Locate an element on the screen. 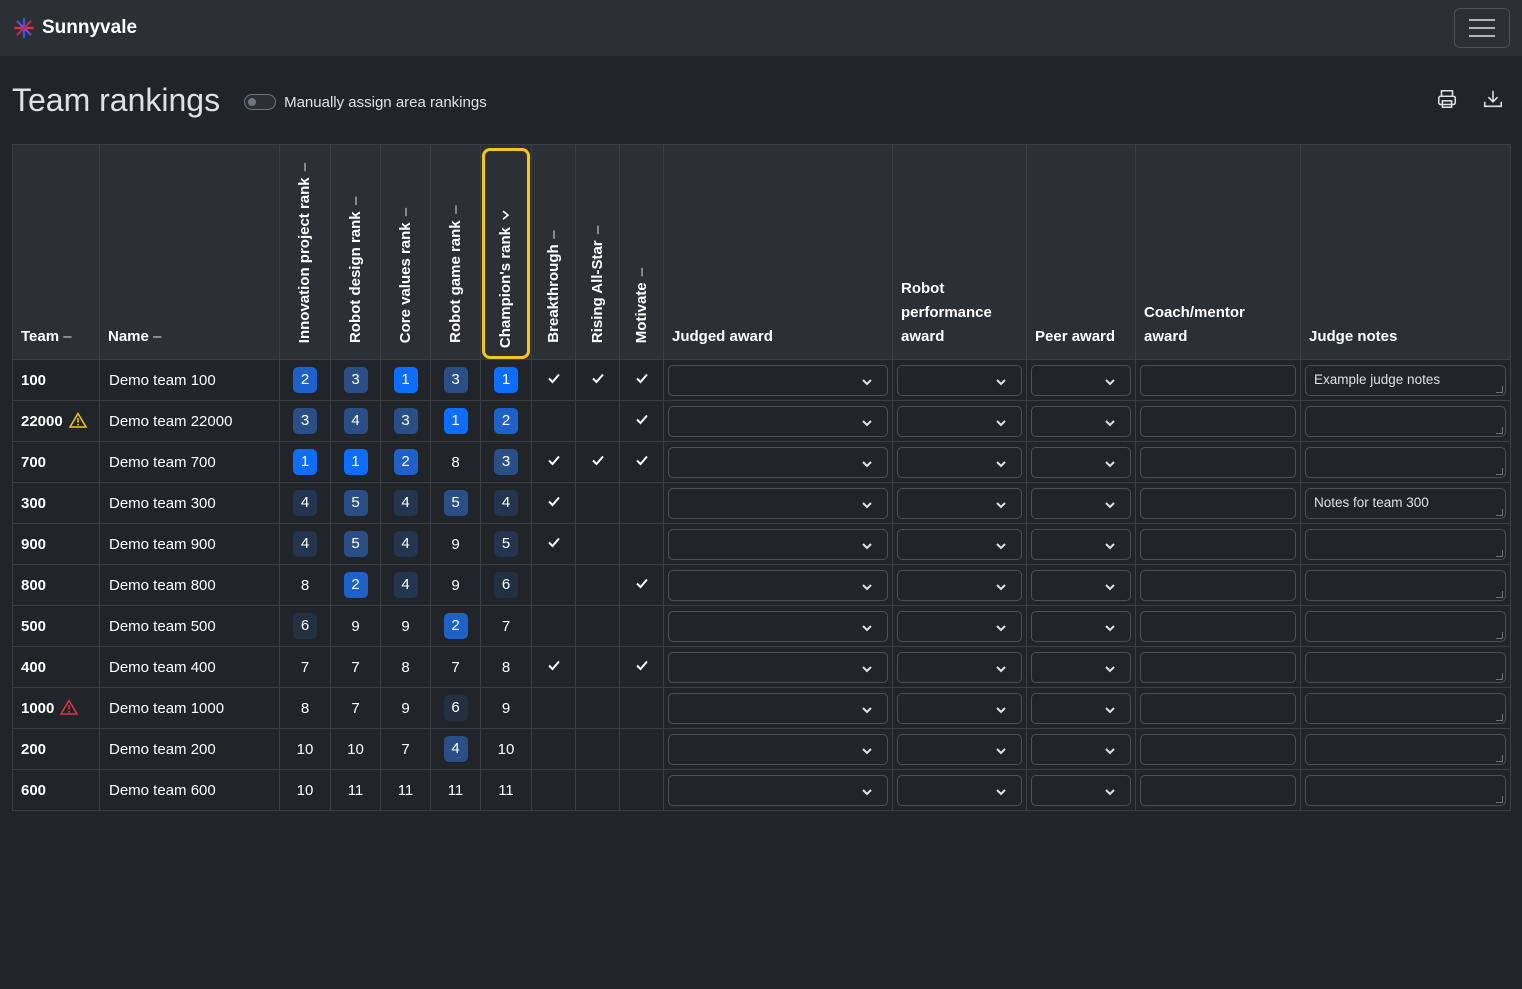 The height and width of the screenshot is (989, 1522). rank-badge: 10 is located at coordinates (305, 749).